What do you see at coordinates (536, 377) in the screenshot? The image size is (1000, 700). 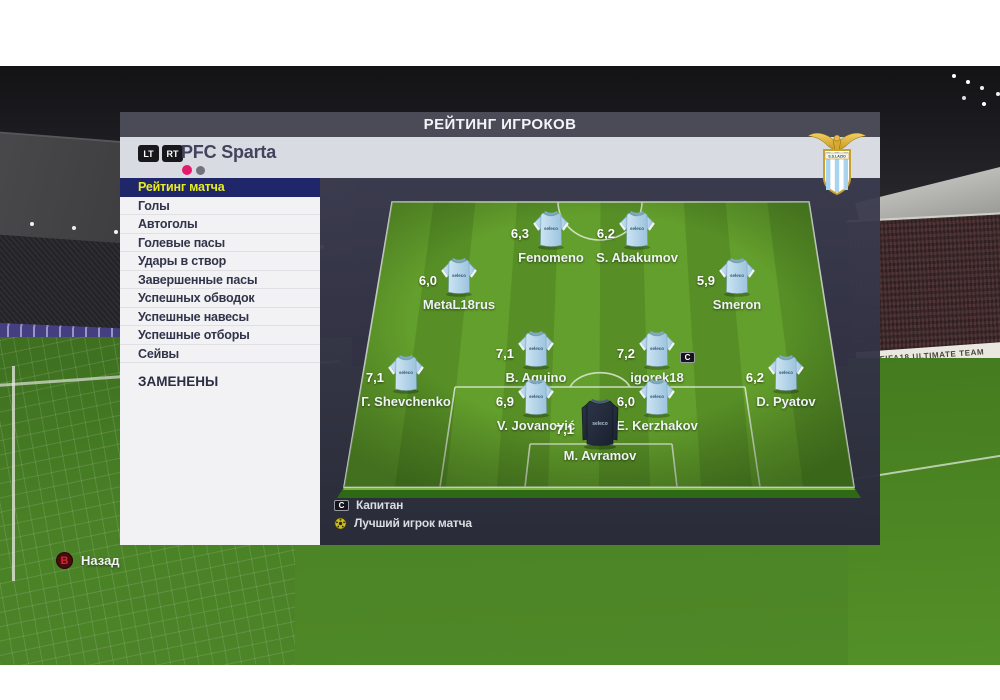 I see `player-name: B. Aquino` at bounding box center [536, 377].